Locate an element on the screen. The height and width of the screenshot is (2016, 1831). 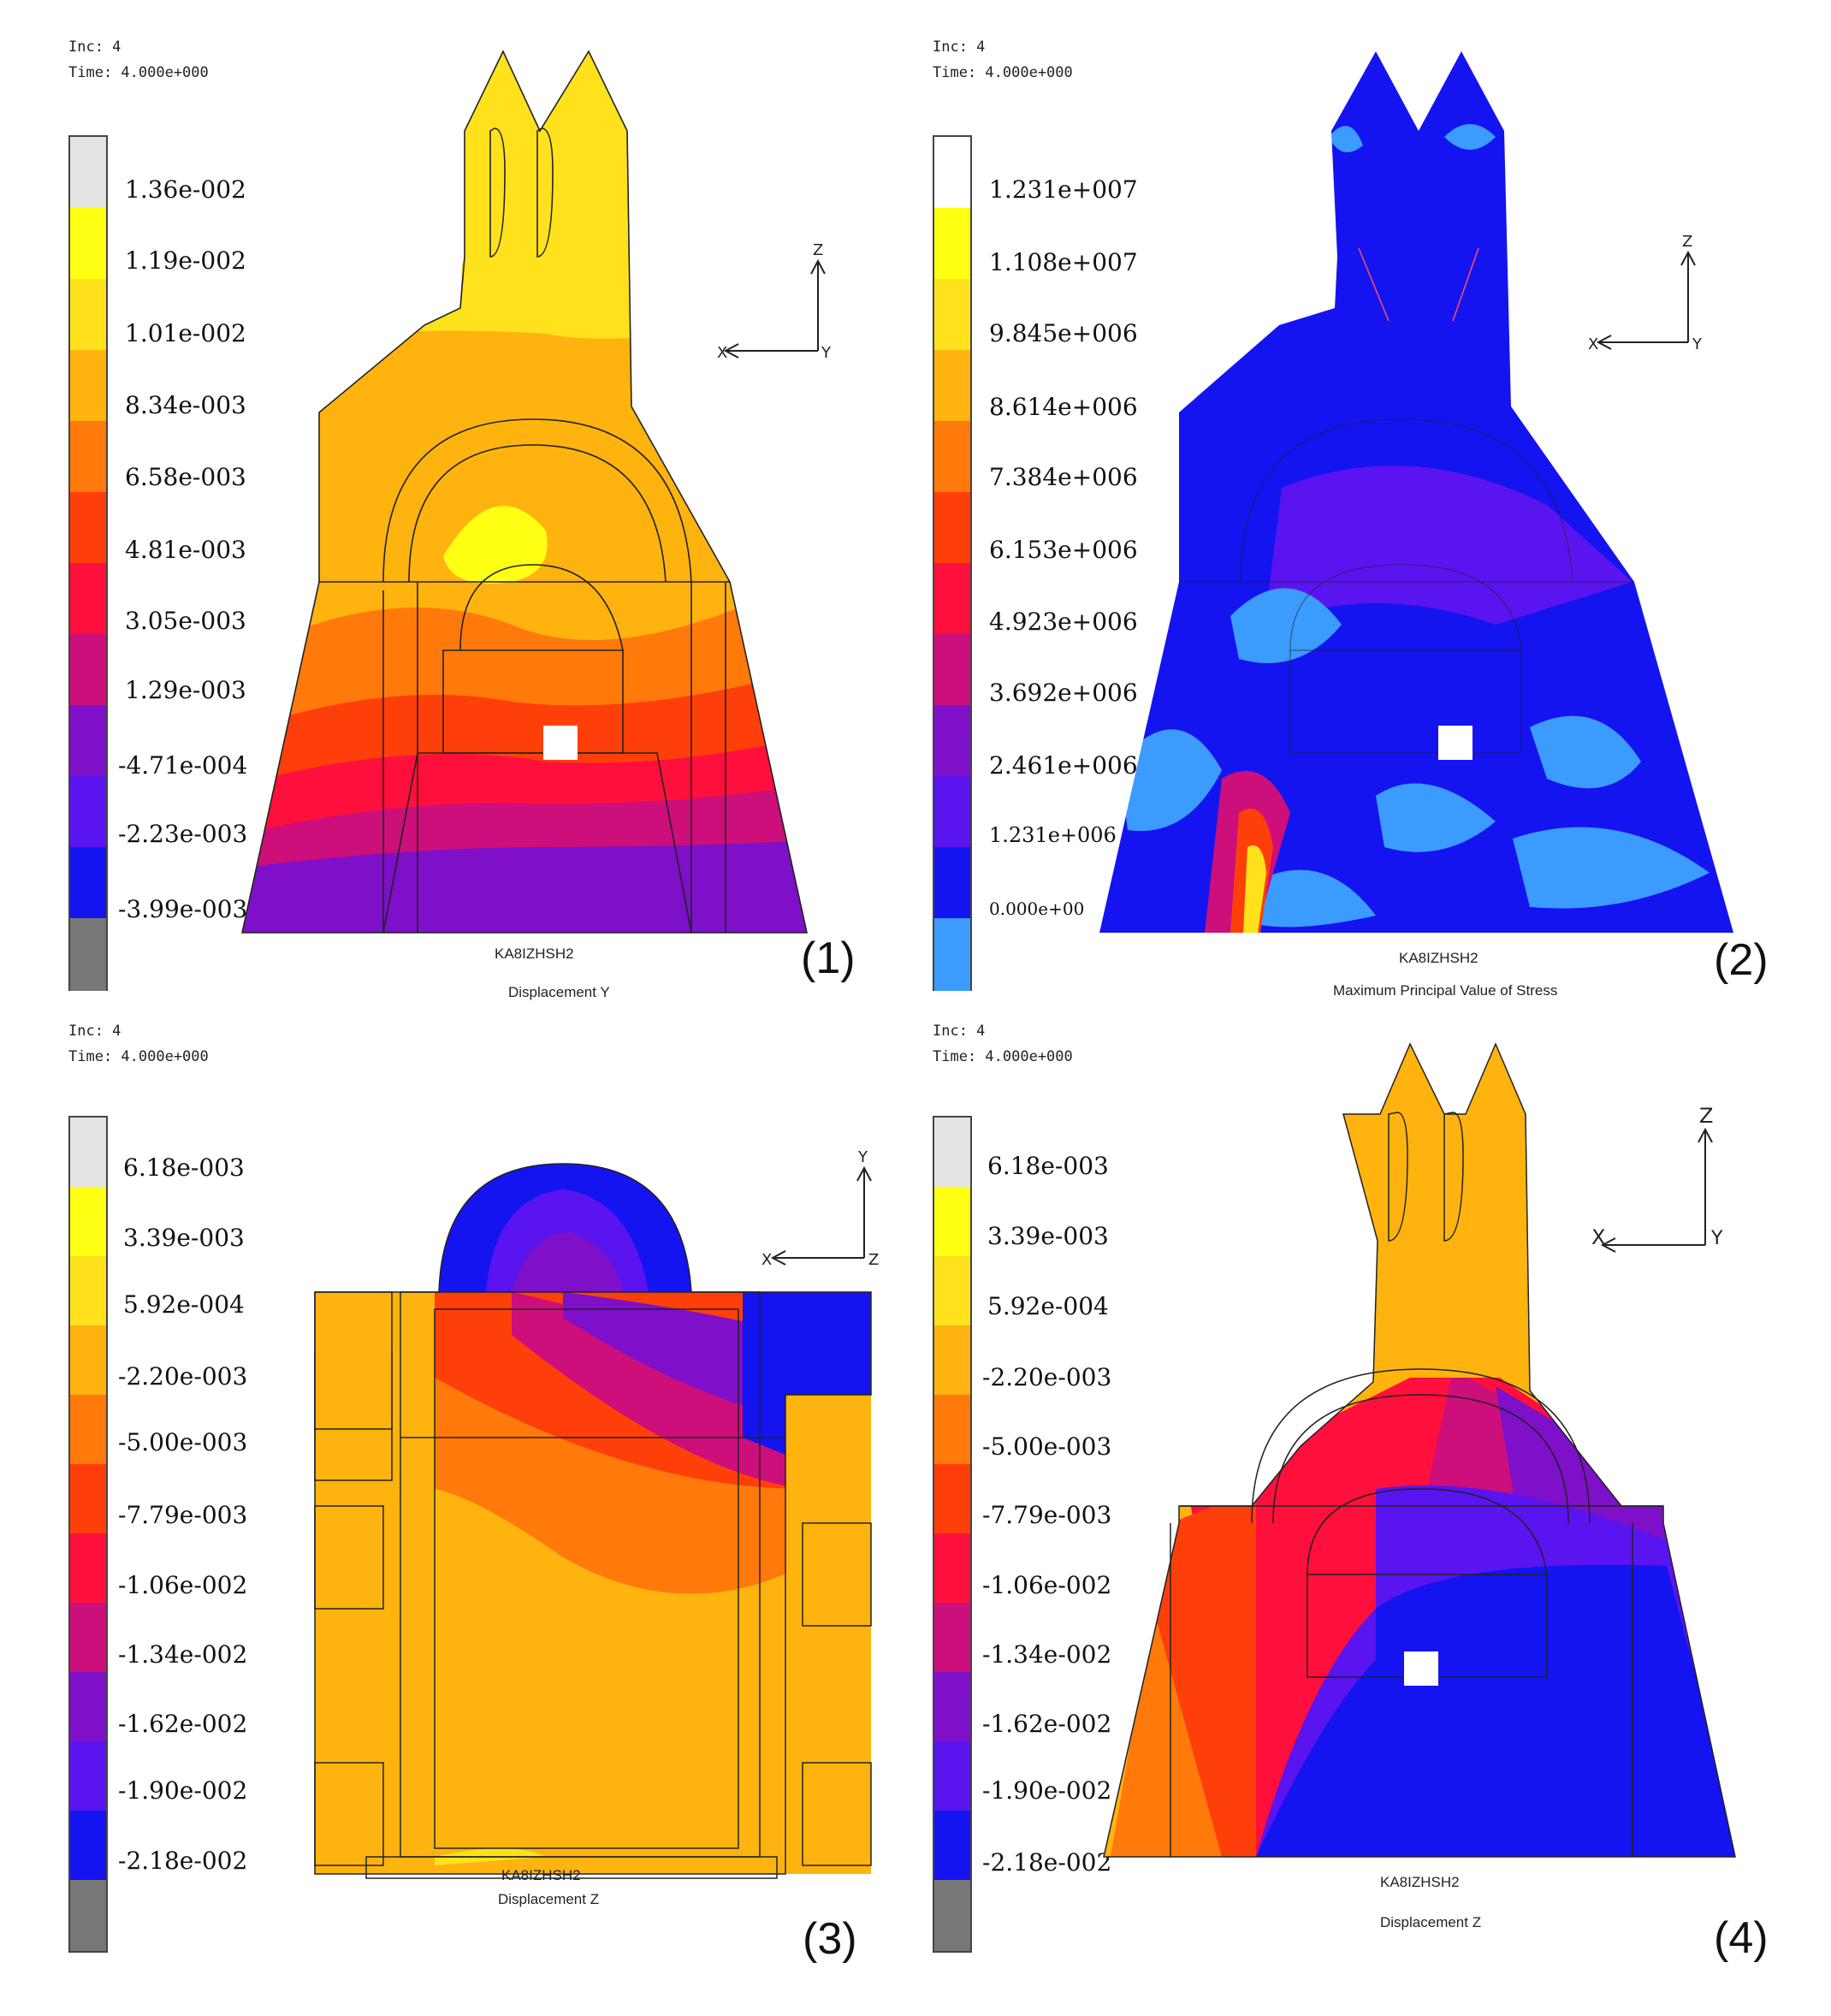
legend-label: 8.614e+006 is located at coordinates (1063, 407).